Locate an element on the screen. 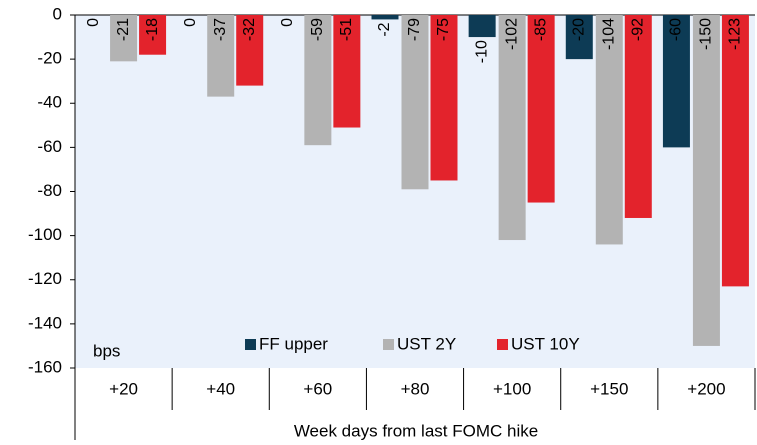  data-label: -18 is located at coordinates (152, 29).